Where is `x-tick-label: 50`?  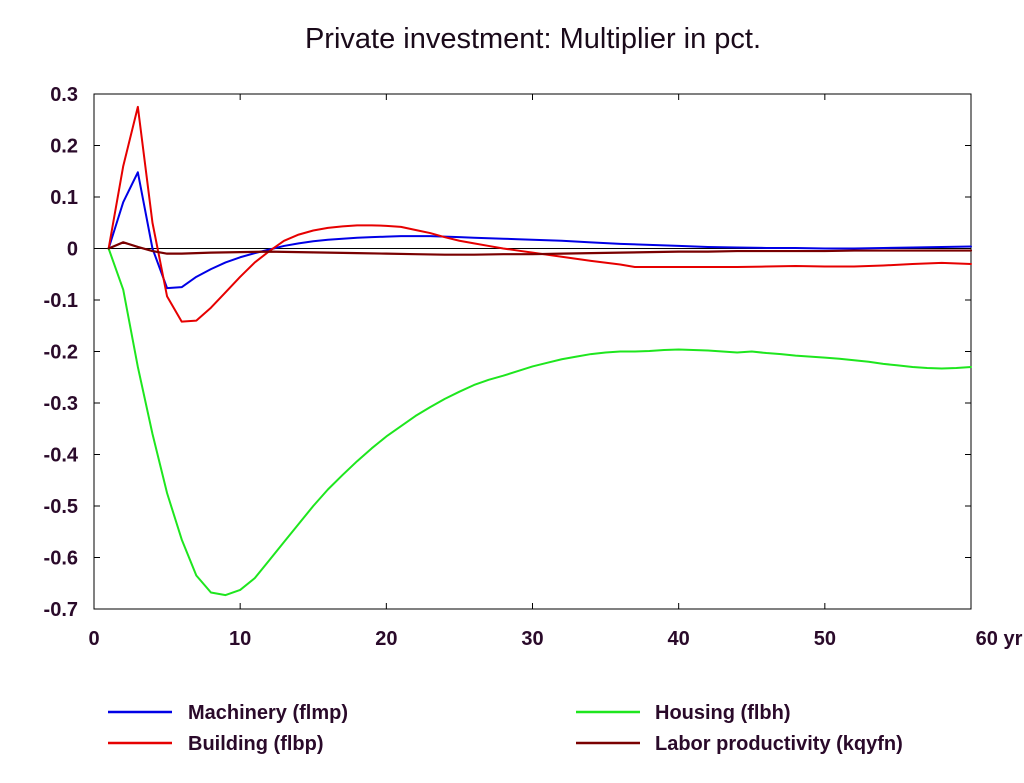 x-tick-label: 50 is located at coordinates (825, 639).